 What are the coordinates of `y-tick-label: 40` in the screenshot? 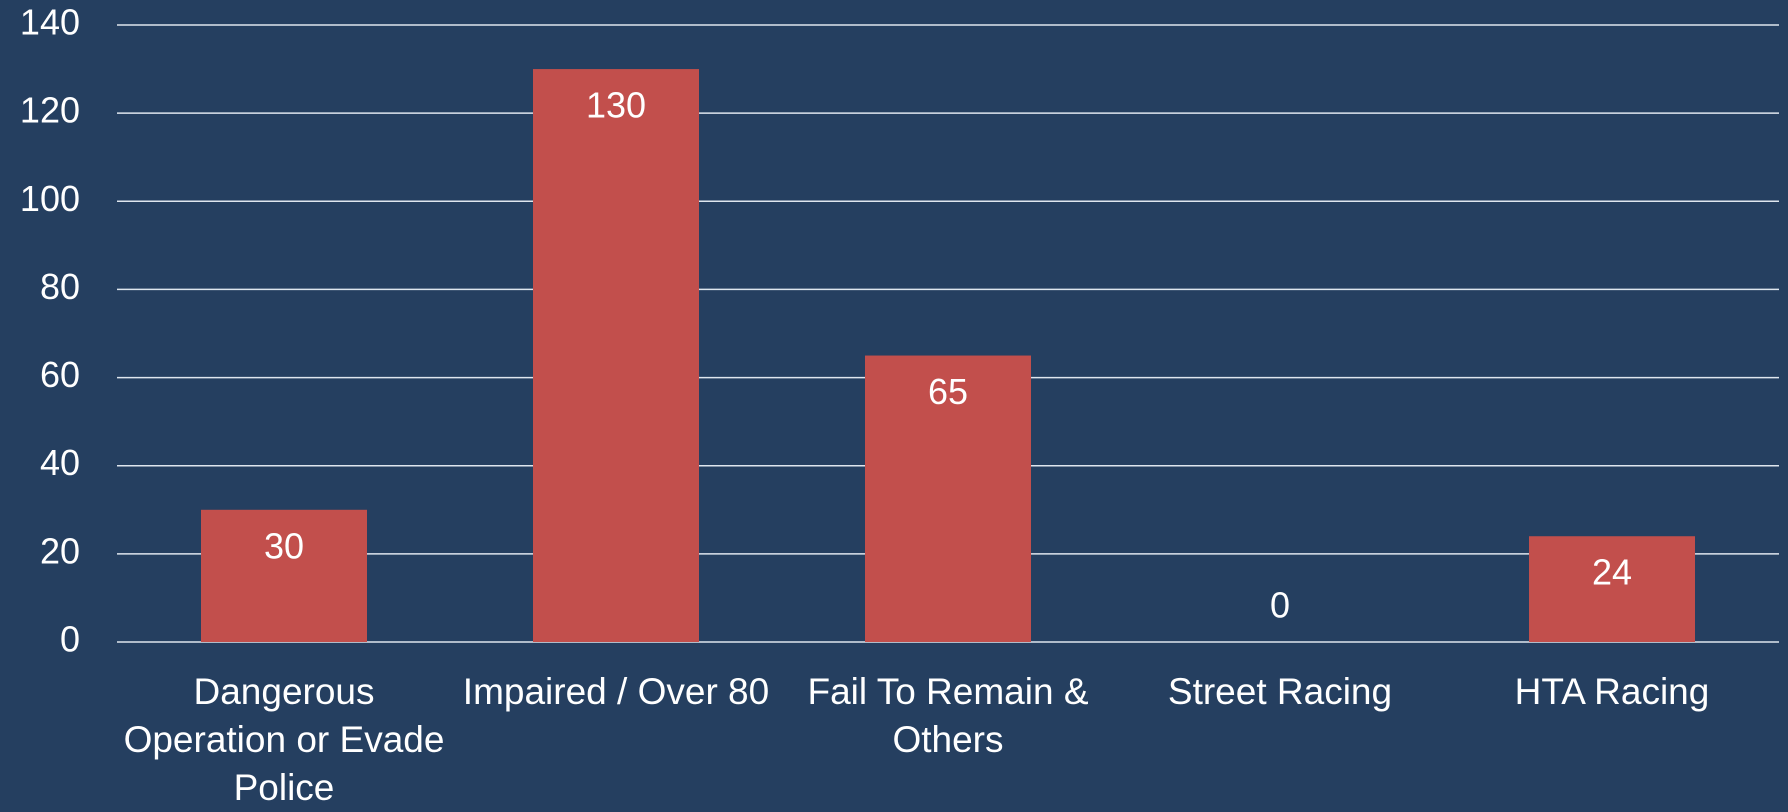 It's located at (60, 462).